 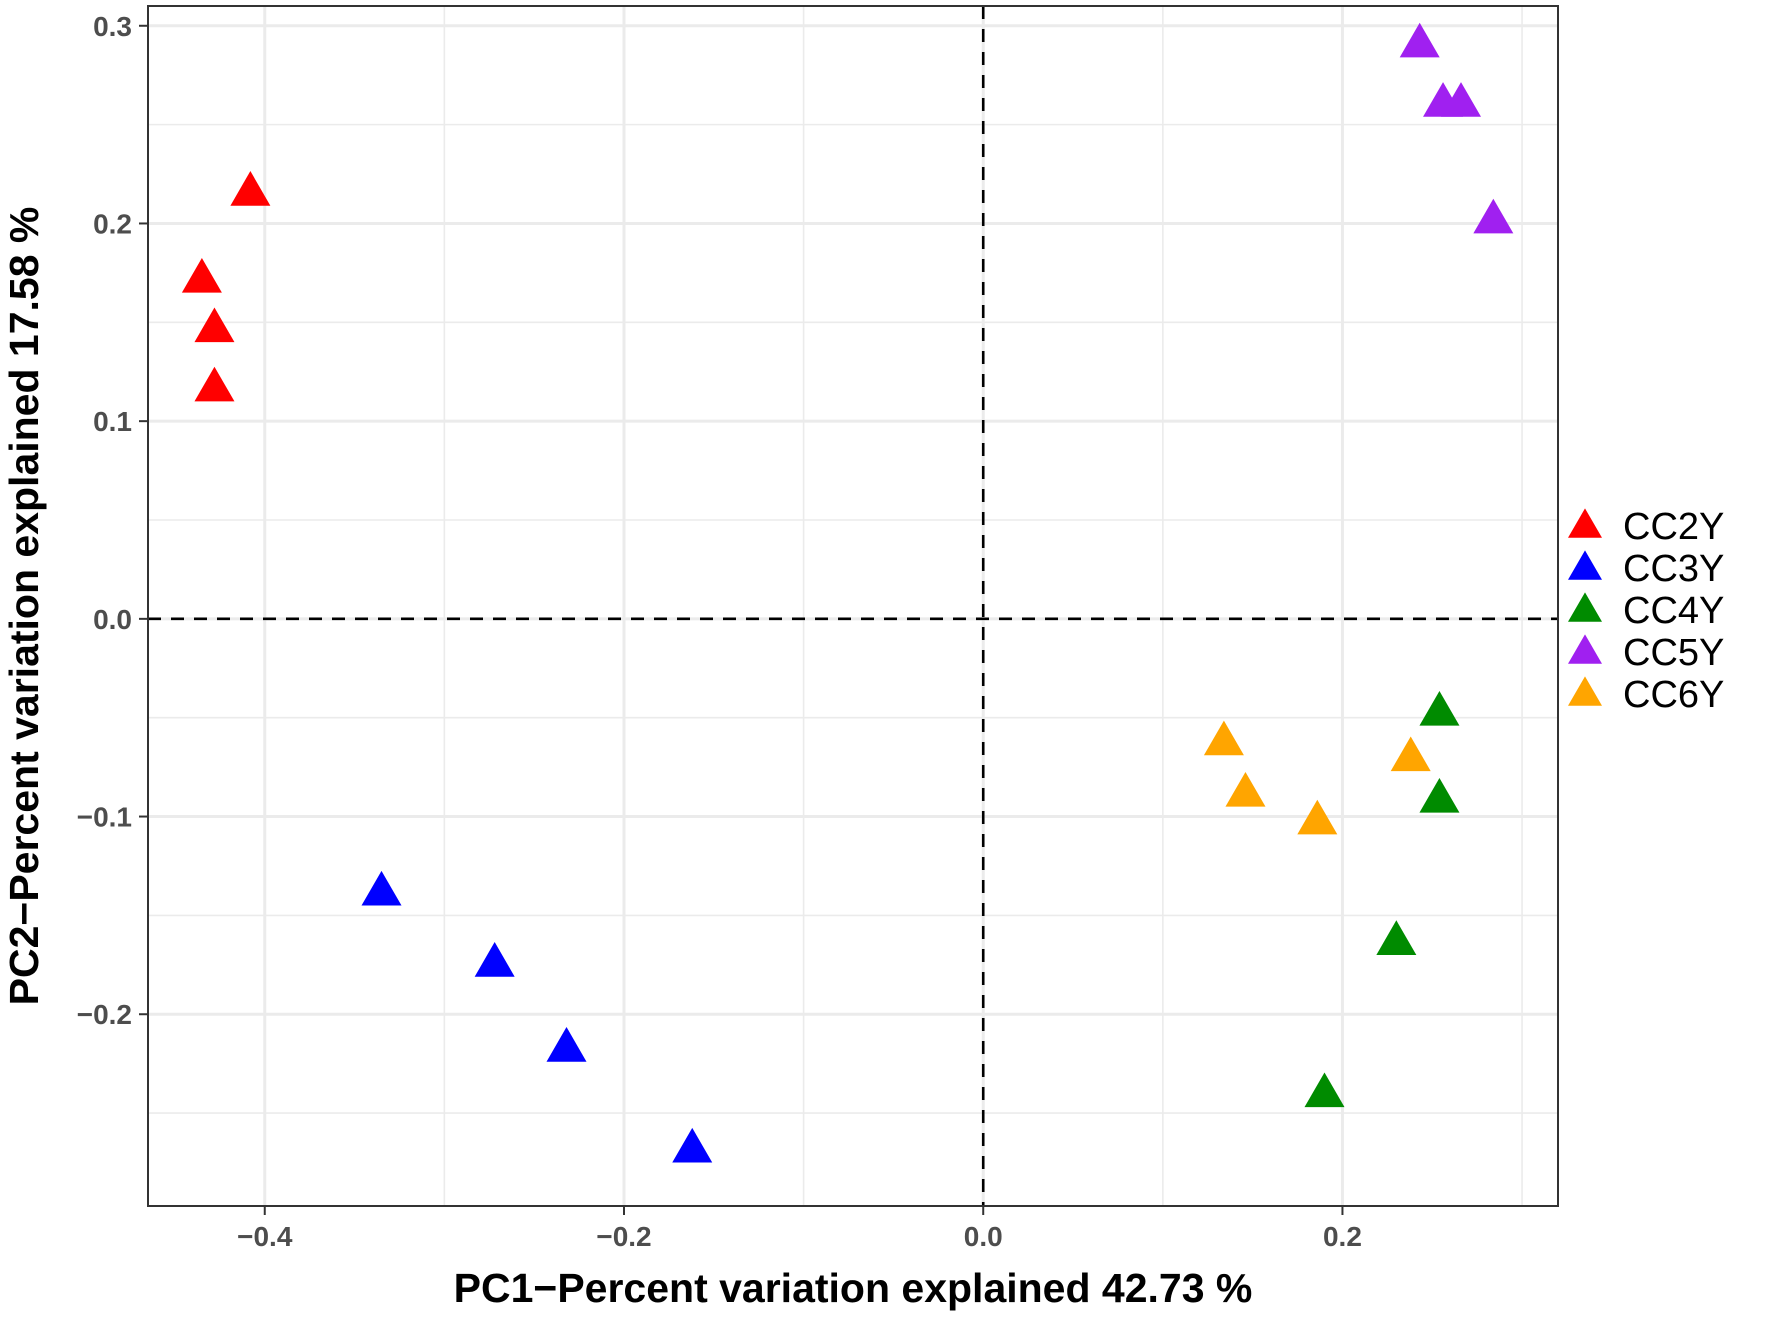 What do you see at coordinates (1673, 653) in the screenshot?
I see `legend-label-cc5y: CC5Y` at bounding box center [1673, 653].